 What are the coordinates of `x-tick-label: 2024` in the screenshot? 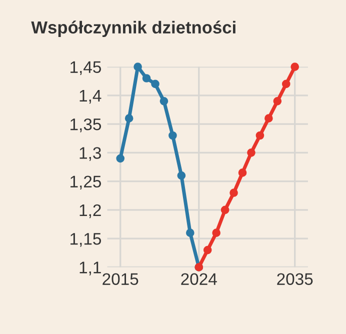 It's located at (199, 279).